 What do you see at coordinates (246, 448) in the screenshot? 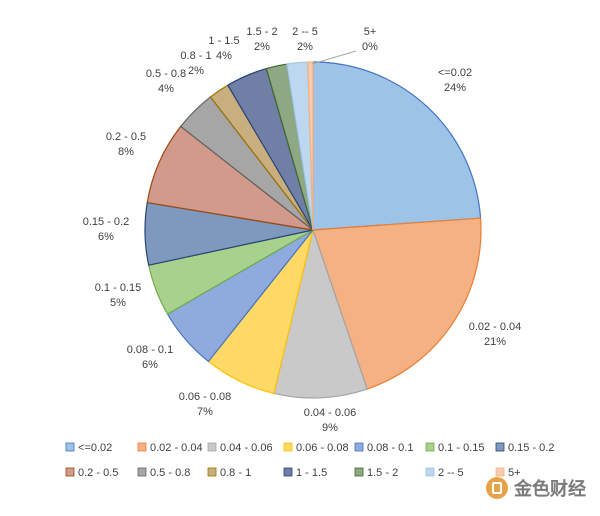
I see `legend-label: 0.04 - 0.06` at bounding box center [246, 448].